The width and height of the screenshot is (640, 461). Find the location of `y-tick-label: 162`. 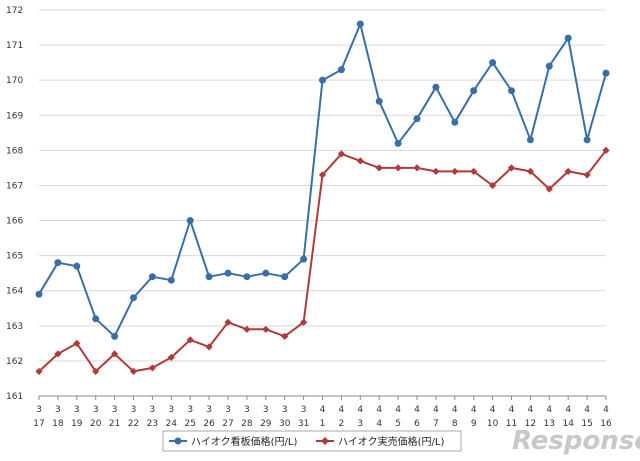

y-tick-label: 162 is located at coordinates (14, 362).